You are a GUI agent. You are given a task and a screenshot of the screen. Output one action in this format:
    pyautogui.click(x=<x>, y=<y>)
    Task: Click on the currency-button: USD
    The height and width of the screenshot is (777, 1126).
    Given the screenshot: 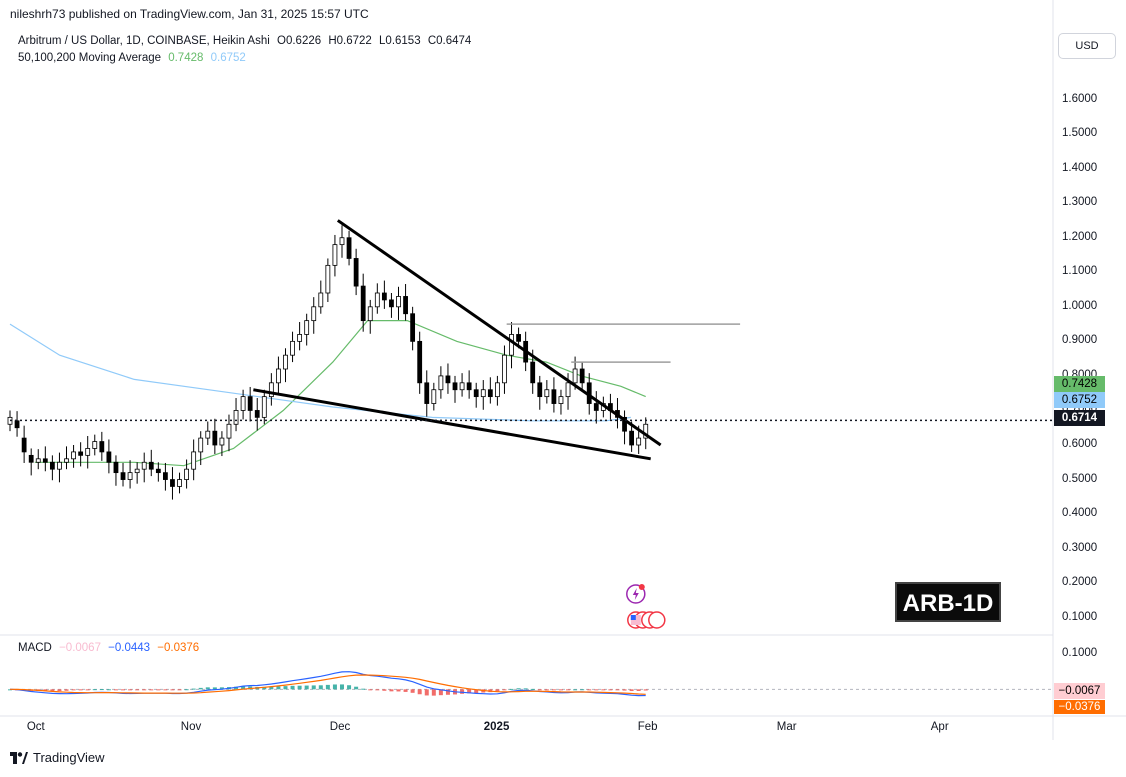 What is the action you would take?
    pyautogui.click(x=1087, y=46)
    